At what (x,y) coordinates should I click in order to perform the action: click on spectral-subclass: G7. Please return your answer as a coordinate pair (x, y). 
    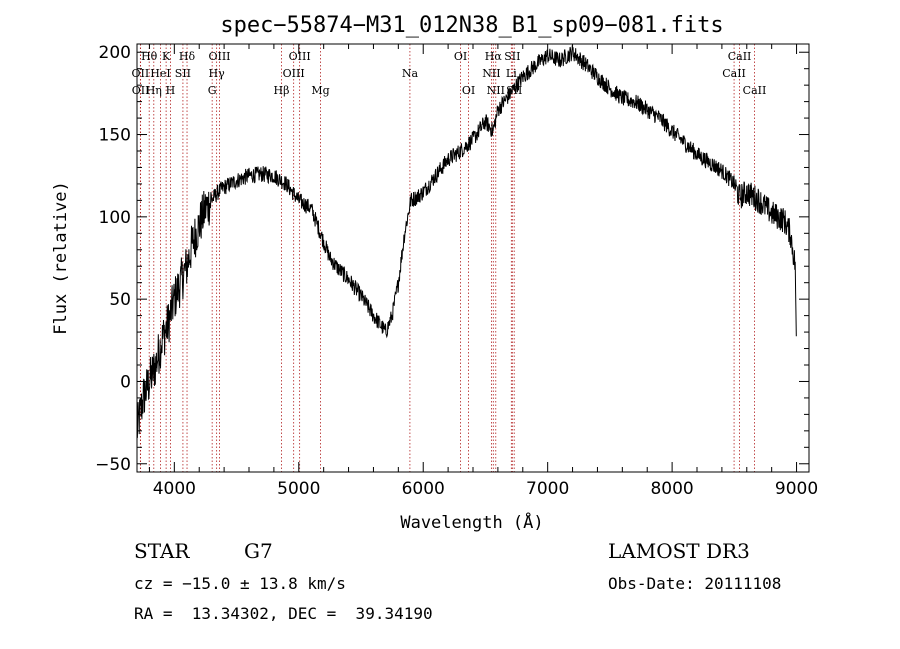
    Looking at the image, I should click on (258, 551).